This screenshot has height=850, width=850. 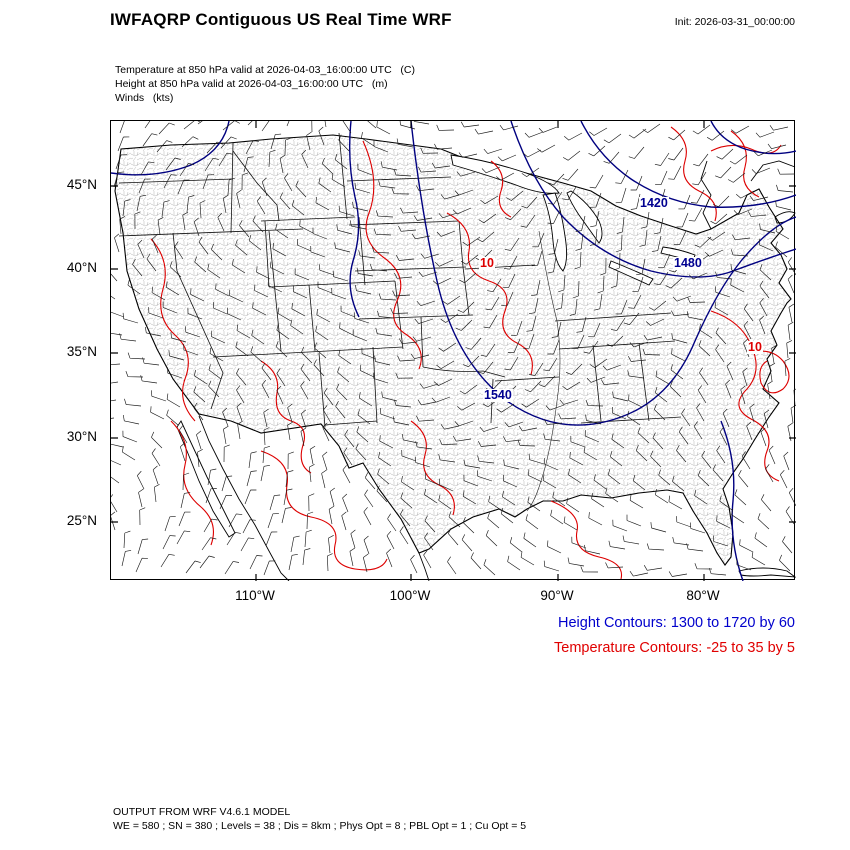 What do you see at coordinates (255, 595) in the screenshot?
I see `lon-tick-label: 110°W` at bounding box center [255, 595].